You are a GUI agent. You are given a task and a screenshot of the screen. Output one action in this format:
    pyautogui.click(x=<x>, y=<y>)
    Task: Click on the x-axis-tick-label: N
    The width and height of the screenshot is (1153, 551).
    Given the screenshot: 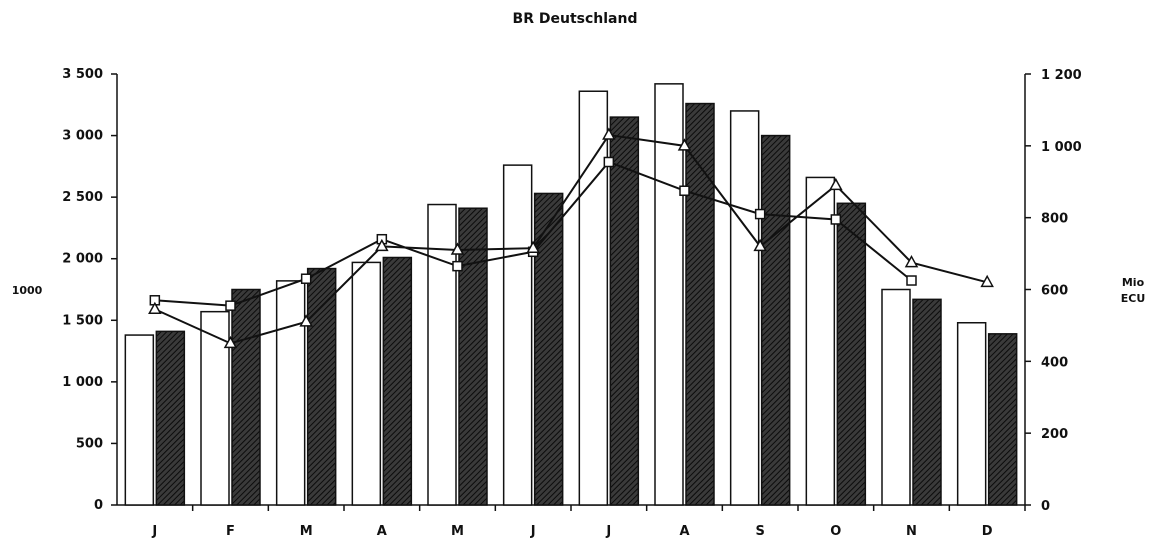 What is the action you would take?
    pyautogui.click(x=911, y=531)
    